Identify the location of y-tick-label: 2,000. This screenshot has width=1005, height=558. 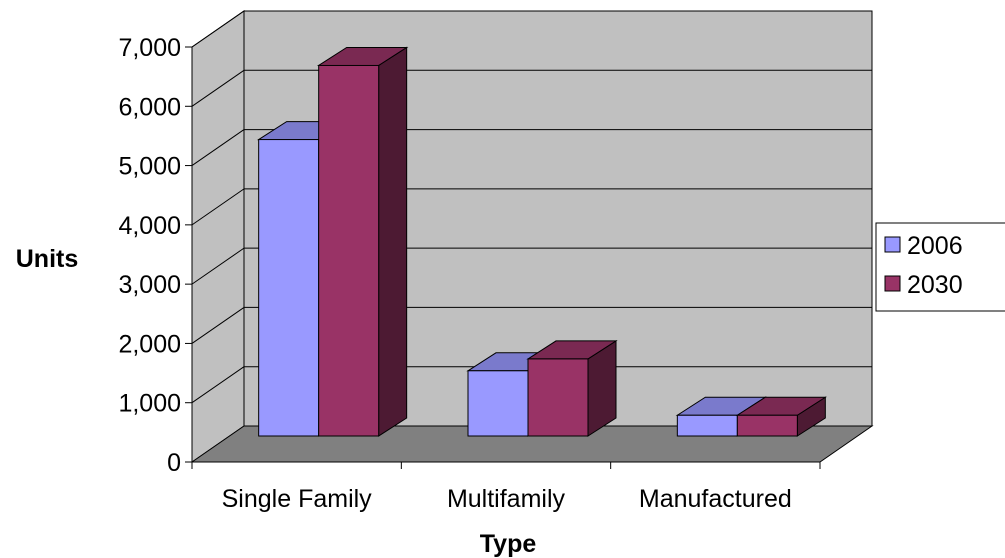
(149, 344).